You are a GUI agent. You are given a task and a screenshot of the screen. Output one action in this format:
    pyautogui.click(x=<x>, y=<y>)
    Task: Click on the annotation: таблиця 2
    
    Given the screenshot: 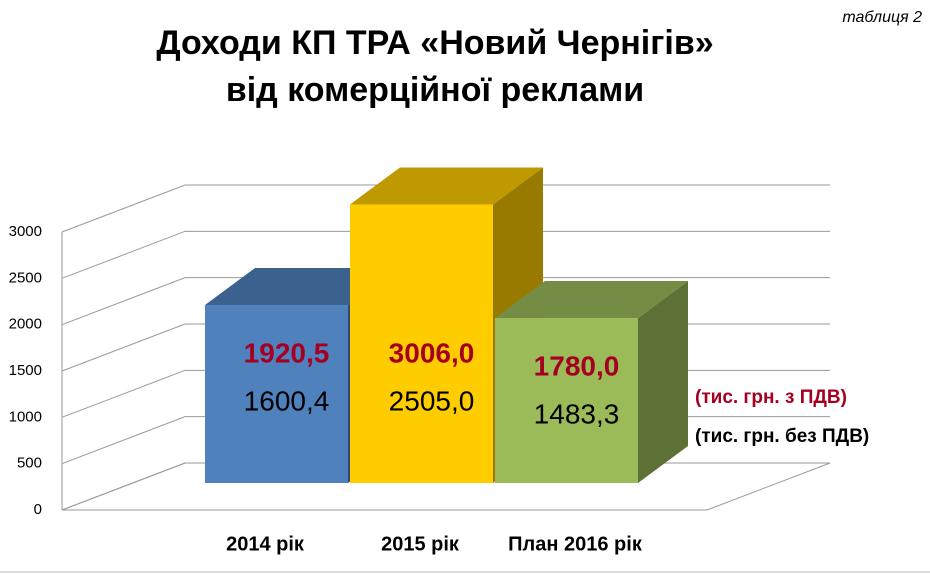 What is the action you would take?
    pyautogui.click(x=882, y=17)
    